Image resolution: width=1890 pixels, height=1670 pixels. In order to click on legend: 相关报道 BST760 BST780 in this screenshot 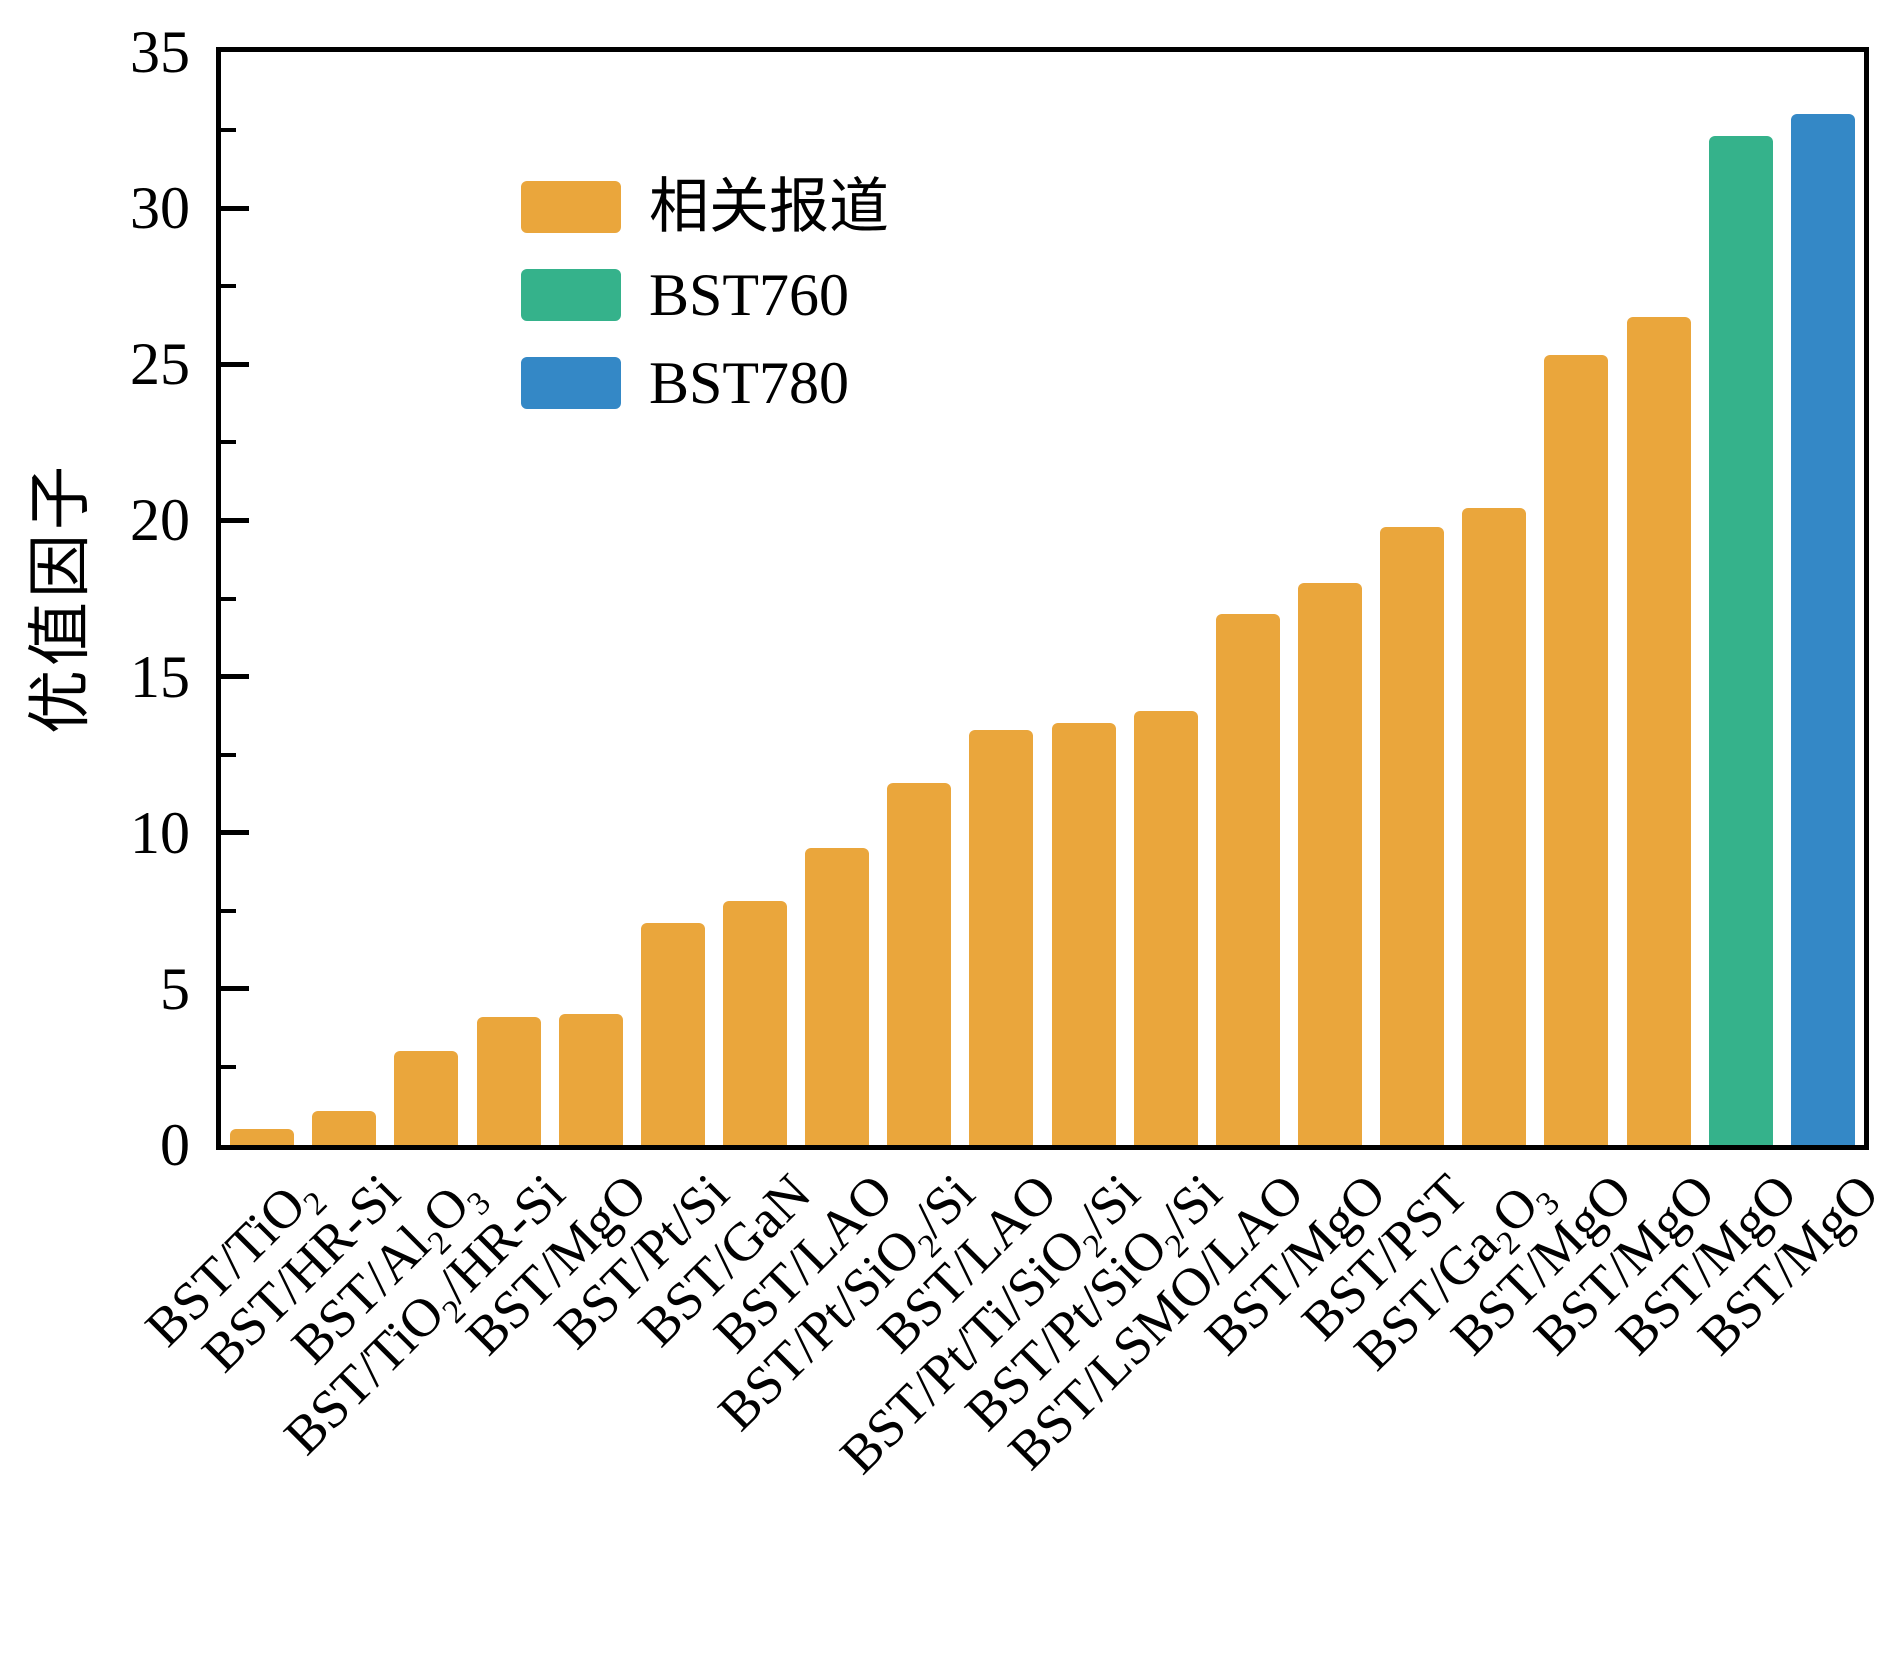, I will do `click(705, 309)`.